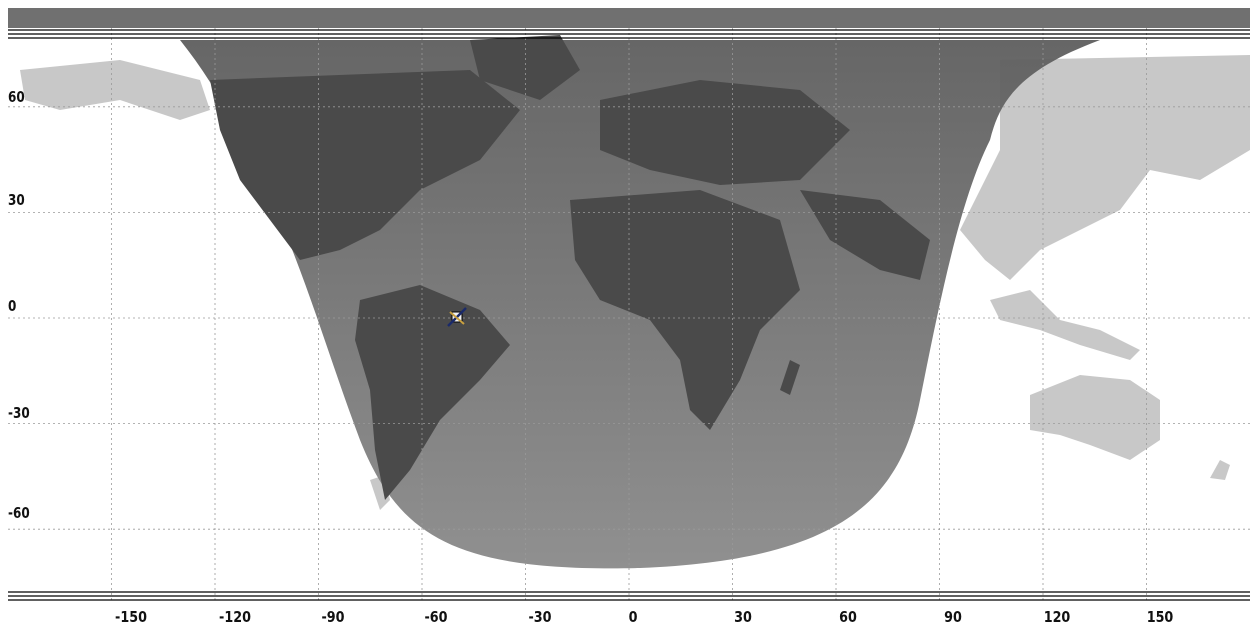 This screenshot has height=627, width=1252. I want to click on lat-label-30: 30, so click(16, 200).